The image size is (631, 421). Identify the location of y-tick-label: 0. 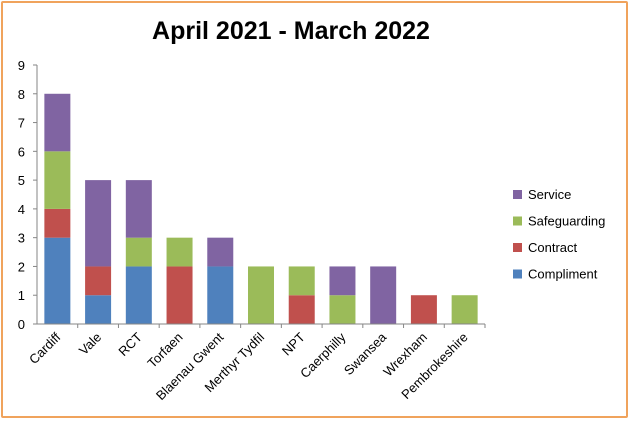
(21, 324).